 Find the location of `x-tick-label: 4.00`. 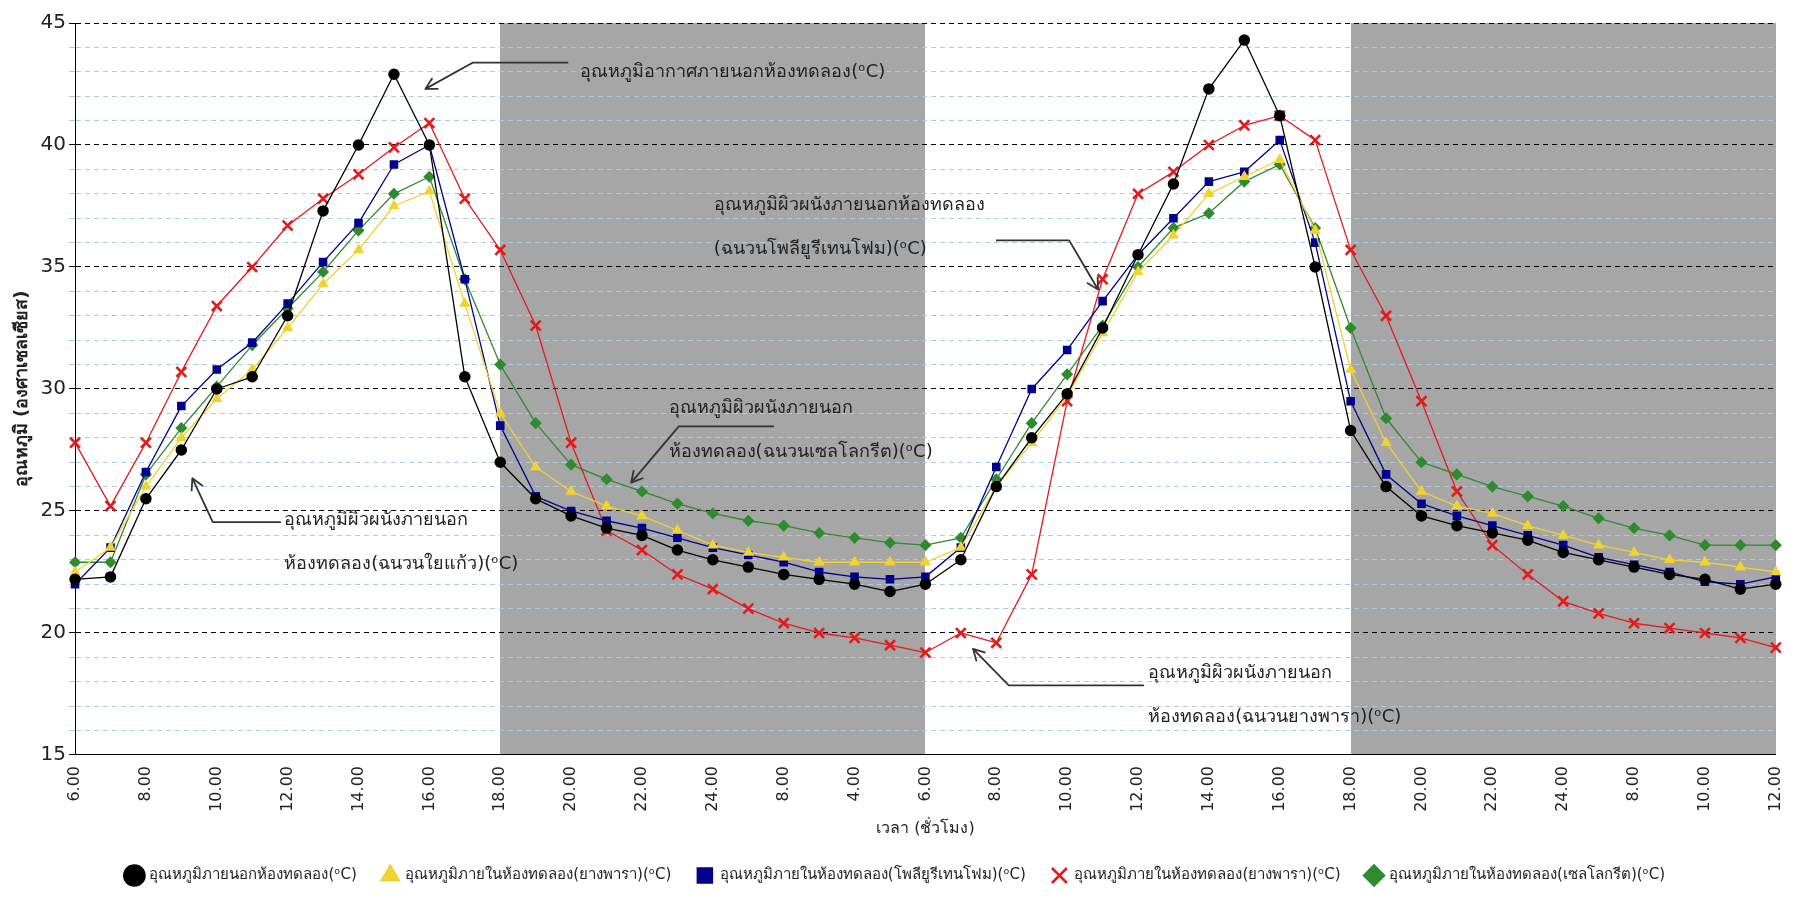

x-tick-label: 4.00 is located at coordinates (853, 784).